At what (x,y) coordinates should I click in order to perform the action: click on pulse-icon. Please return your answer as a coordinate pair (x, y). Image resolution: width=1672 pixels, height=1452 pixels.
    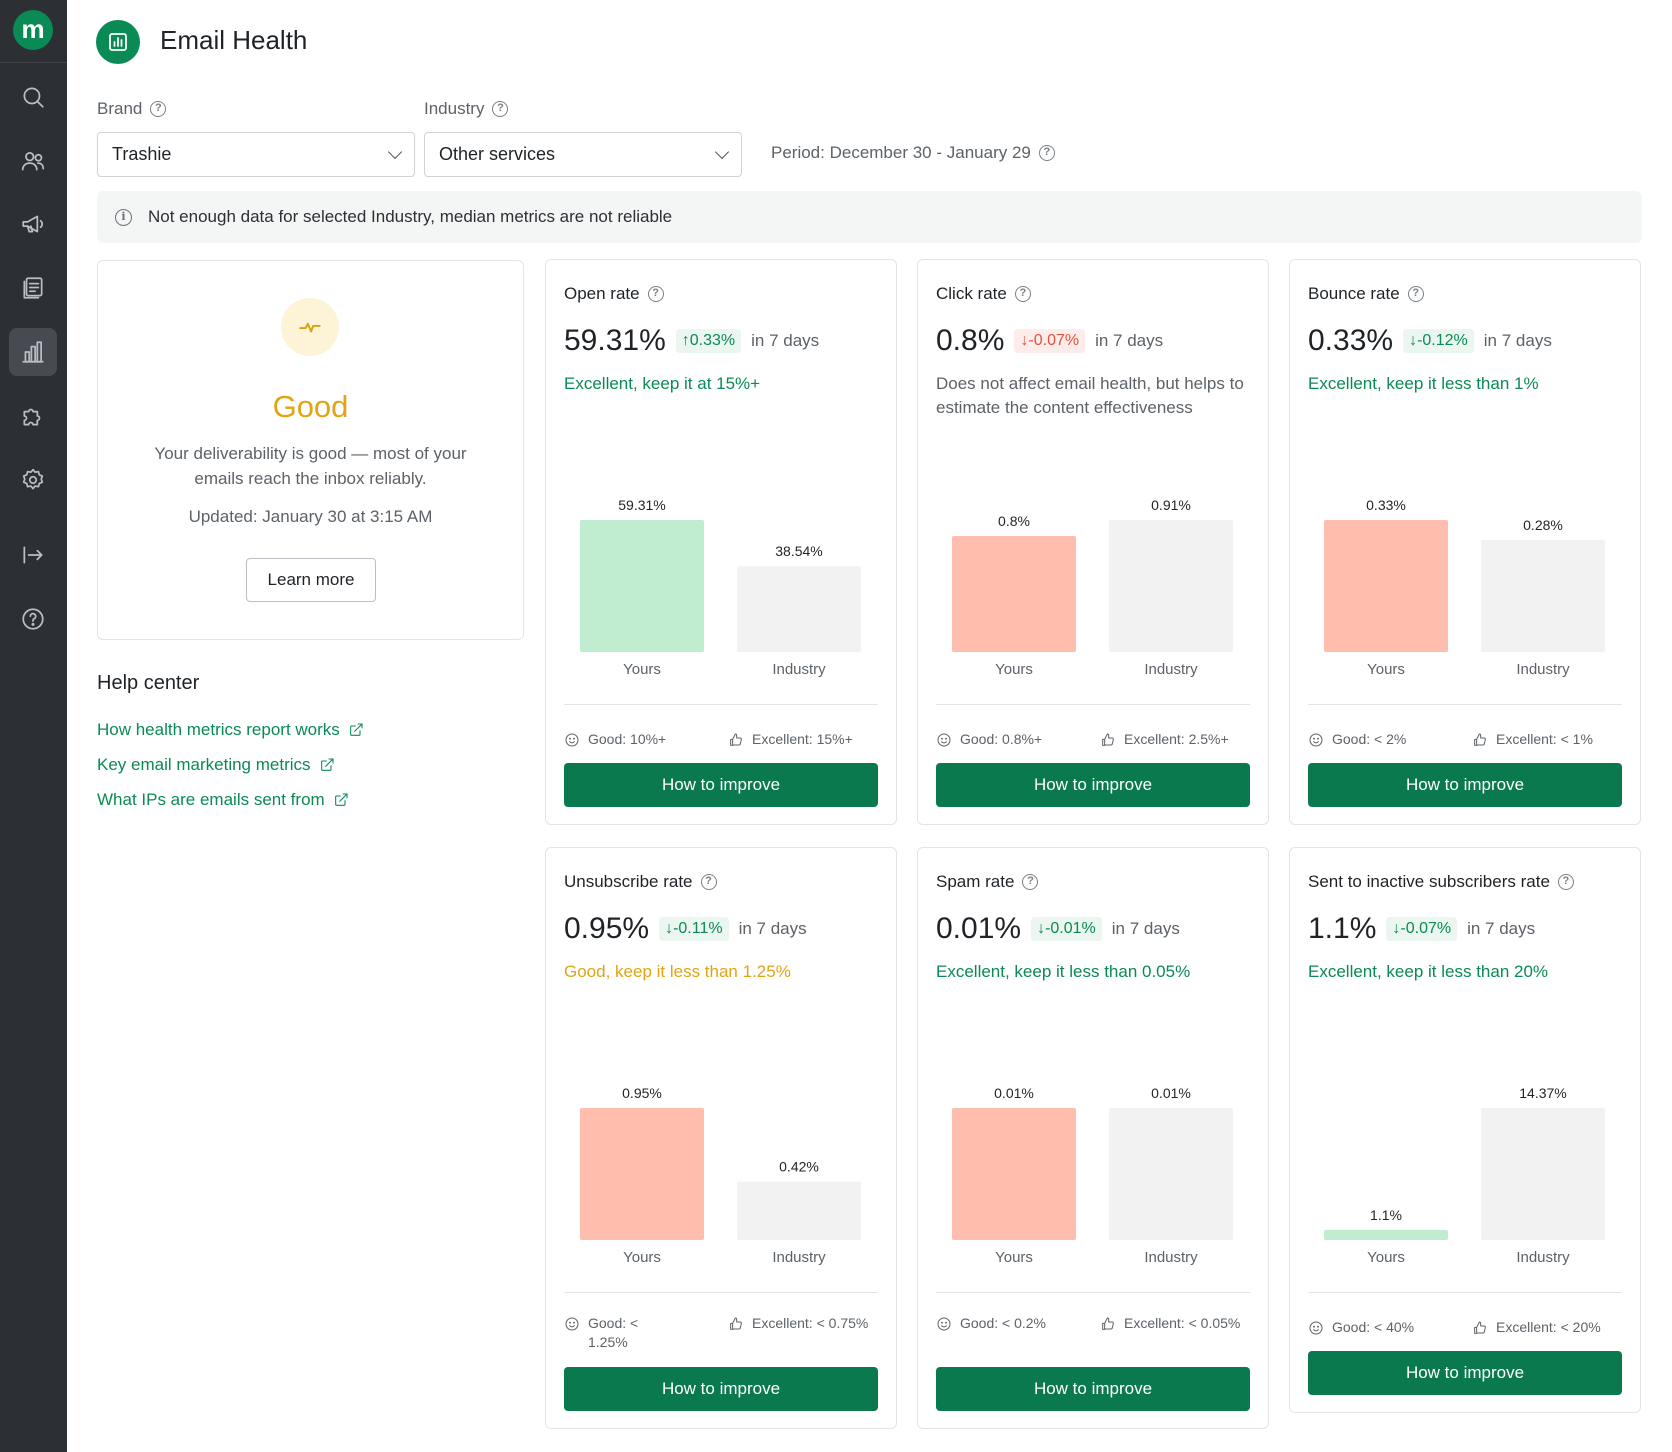
    Looking at the image, I should click on (310, 327).